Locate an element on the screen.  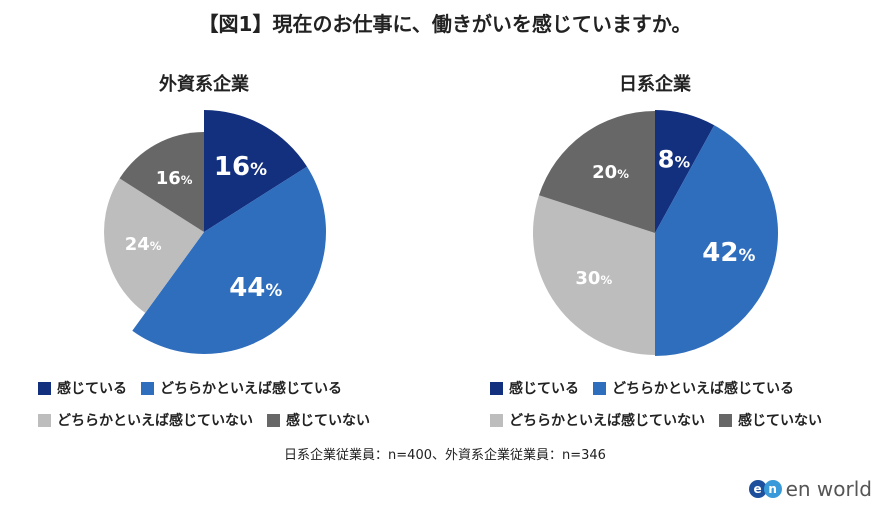
slice-label: 42% is located at coordinates (728, 253).